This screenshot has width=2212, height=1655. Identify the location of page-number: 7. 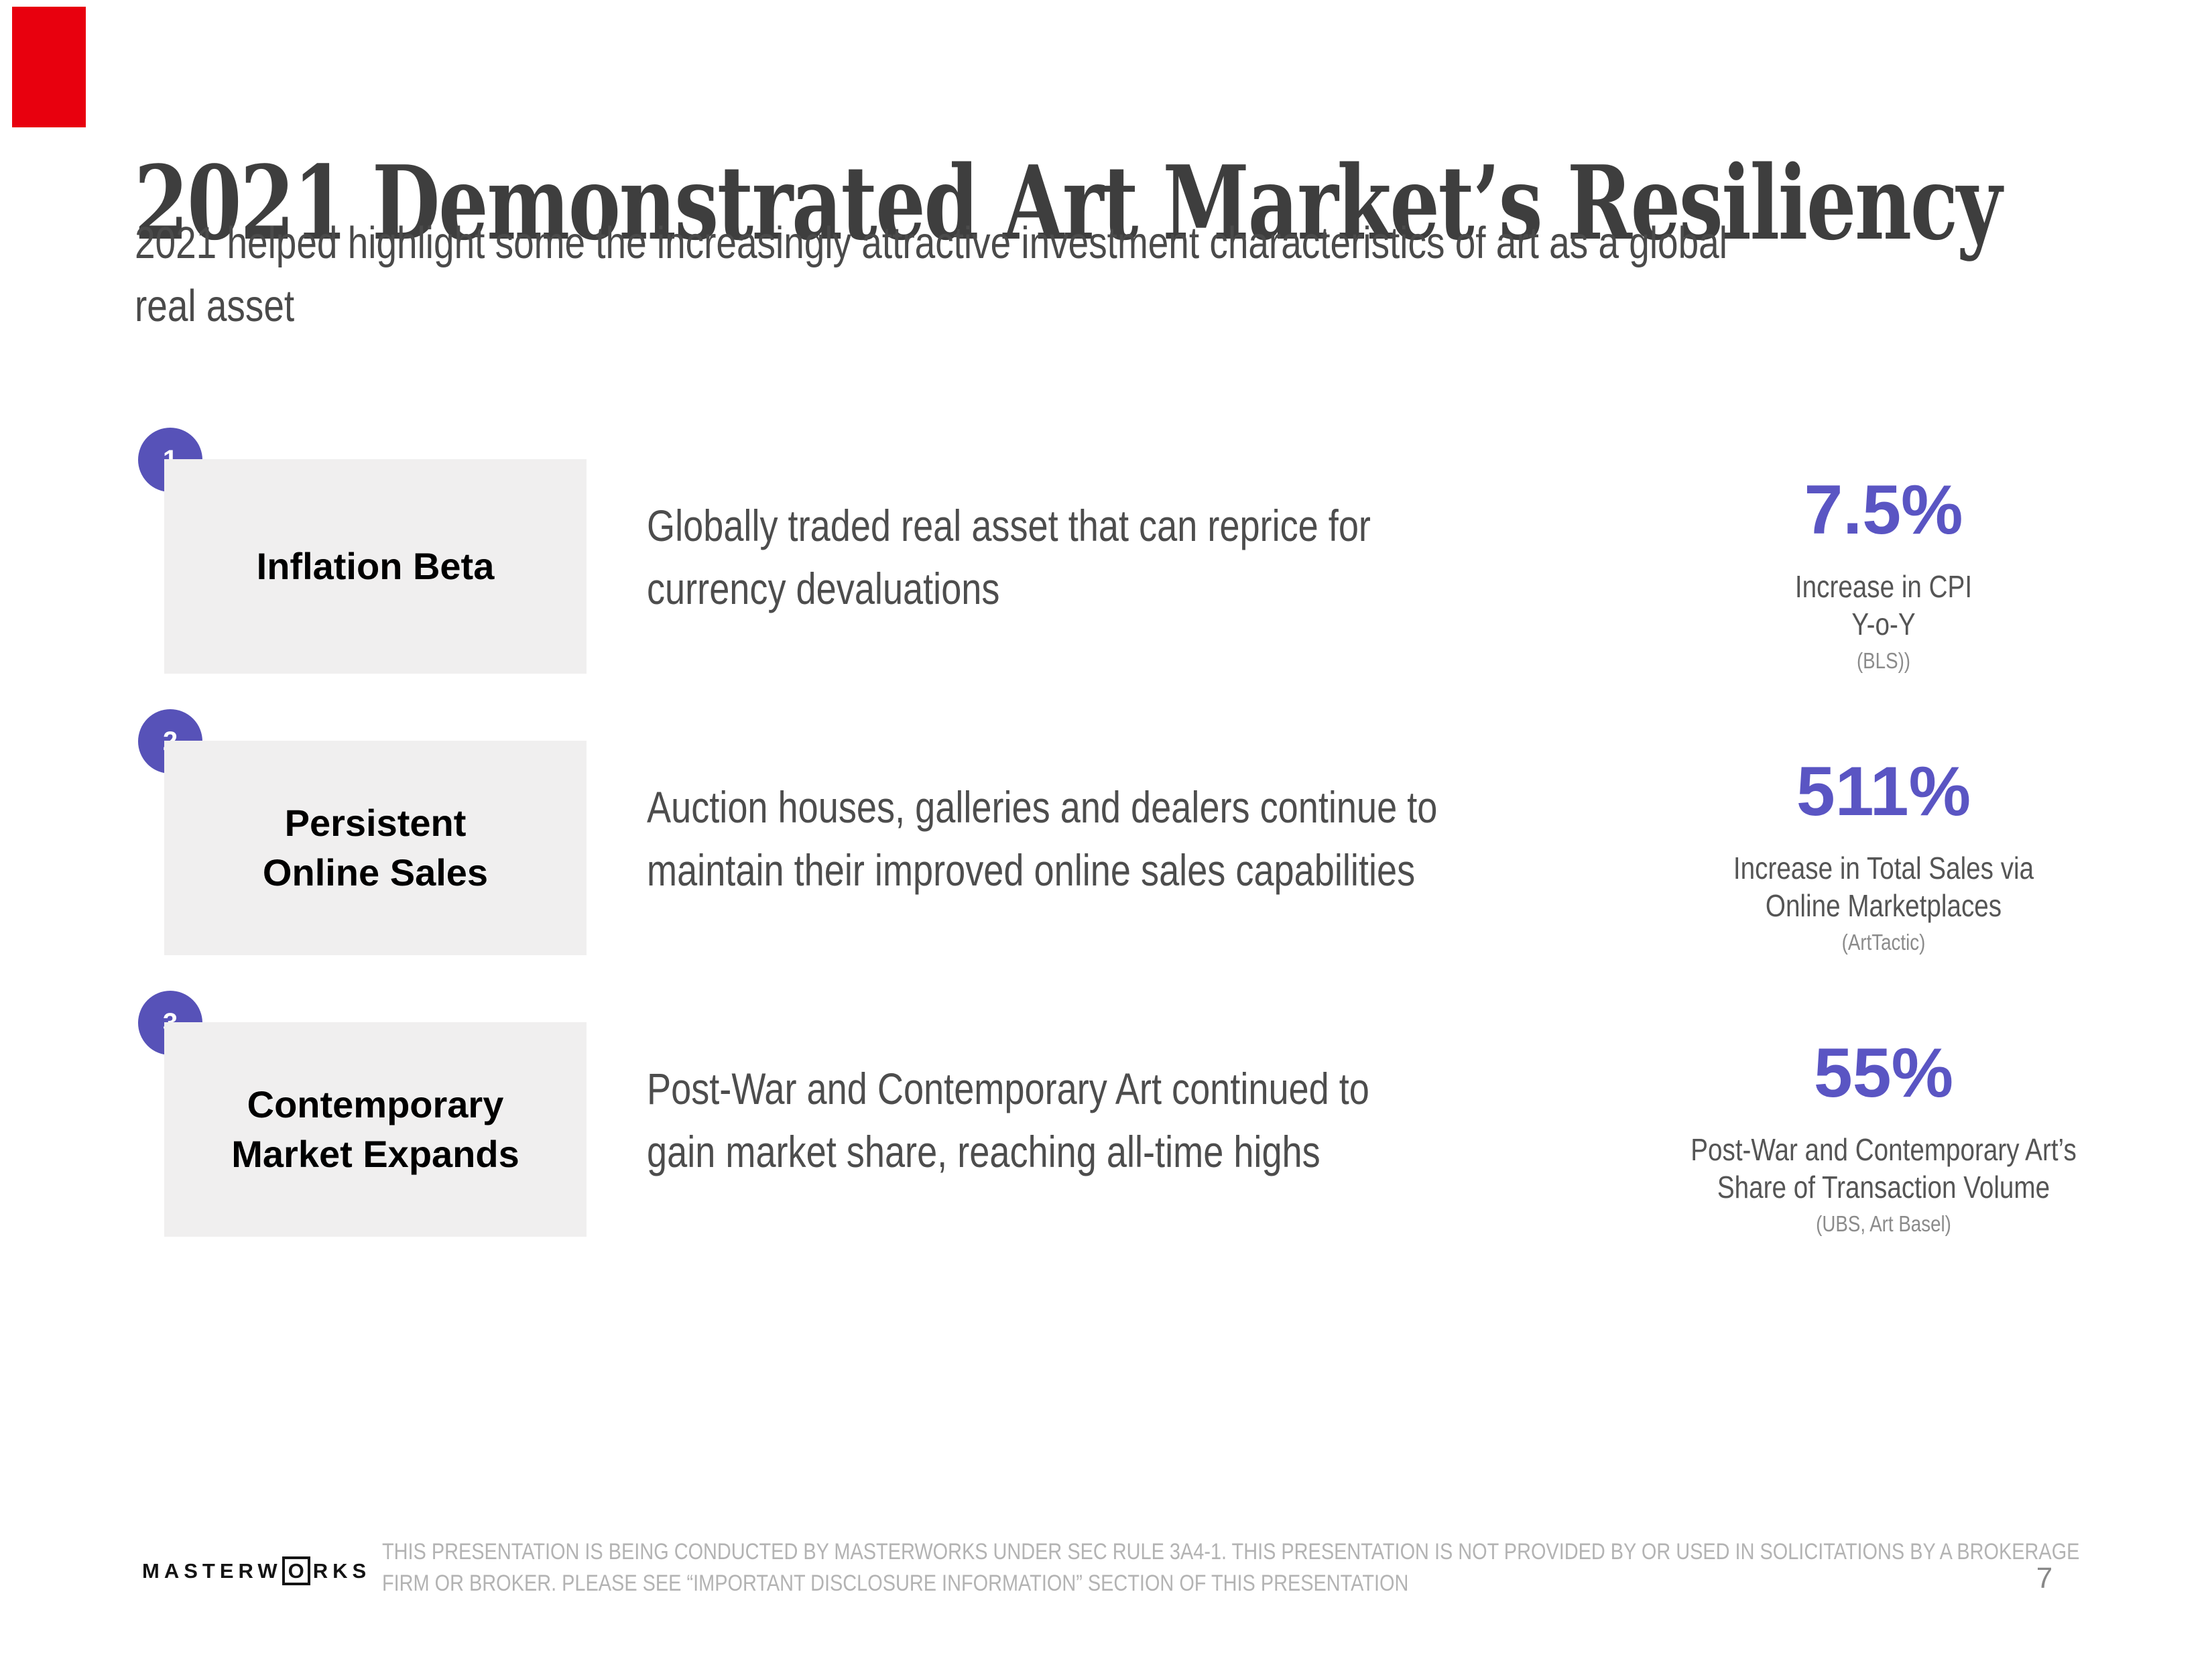
(2044, 1578).